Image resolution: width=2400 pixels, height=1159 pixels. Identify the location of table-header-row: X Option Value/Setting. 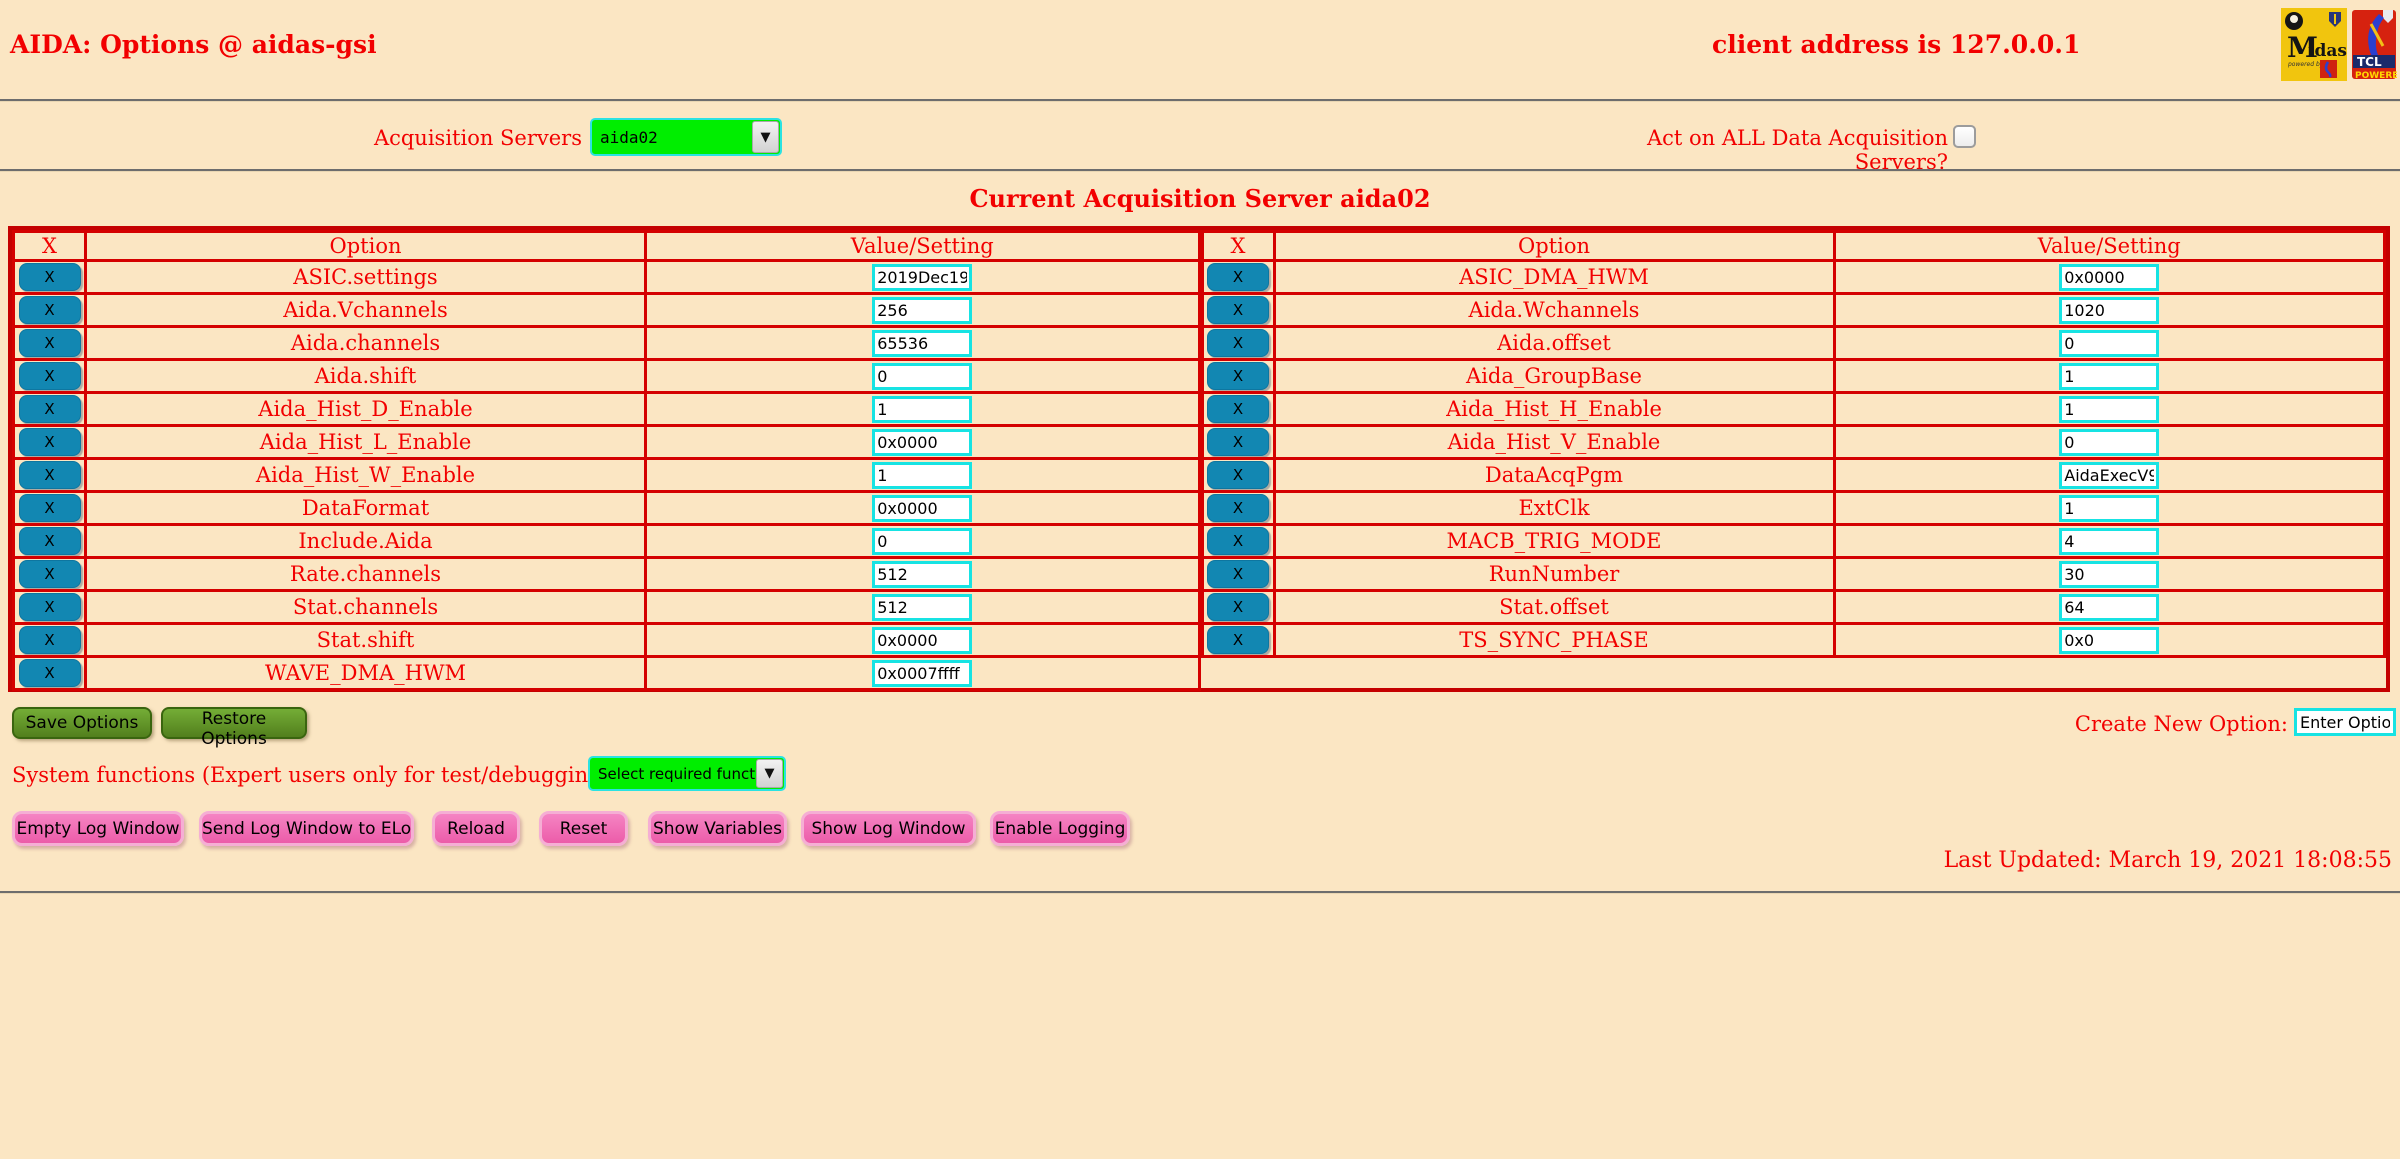
(606, 246).